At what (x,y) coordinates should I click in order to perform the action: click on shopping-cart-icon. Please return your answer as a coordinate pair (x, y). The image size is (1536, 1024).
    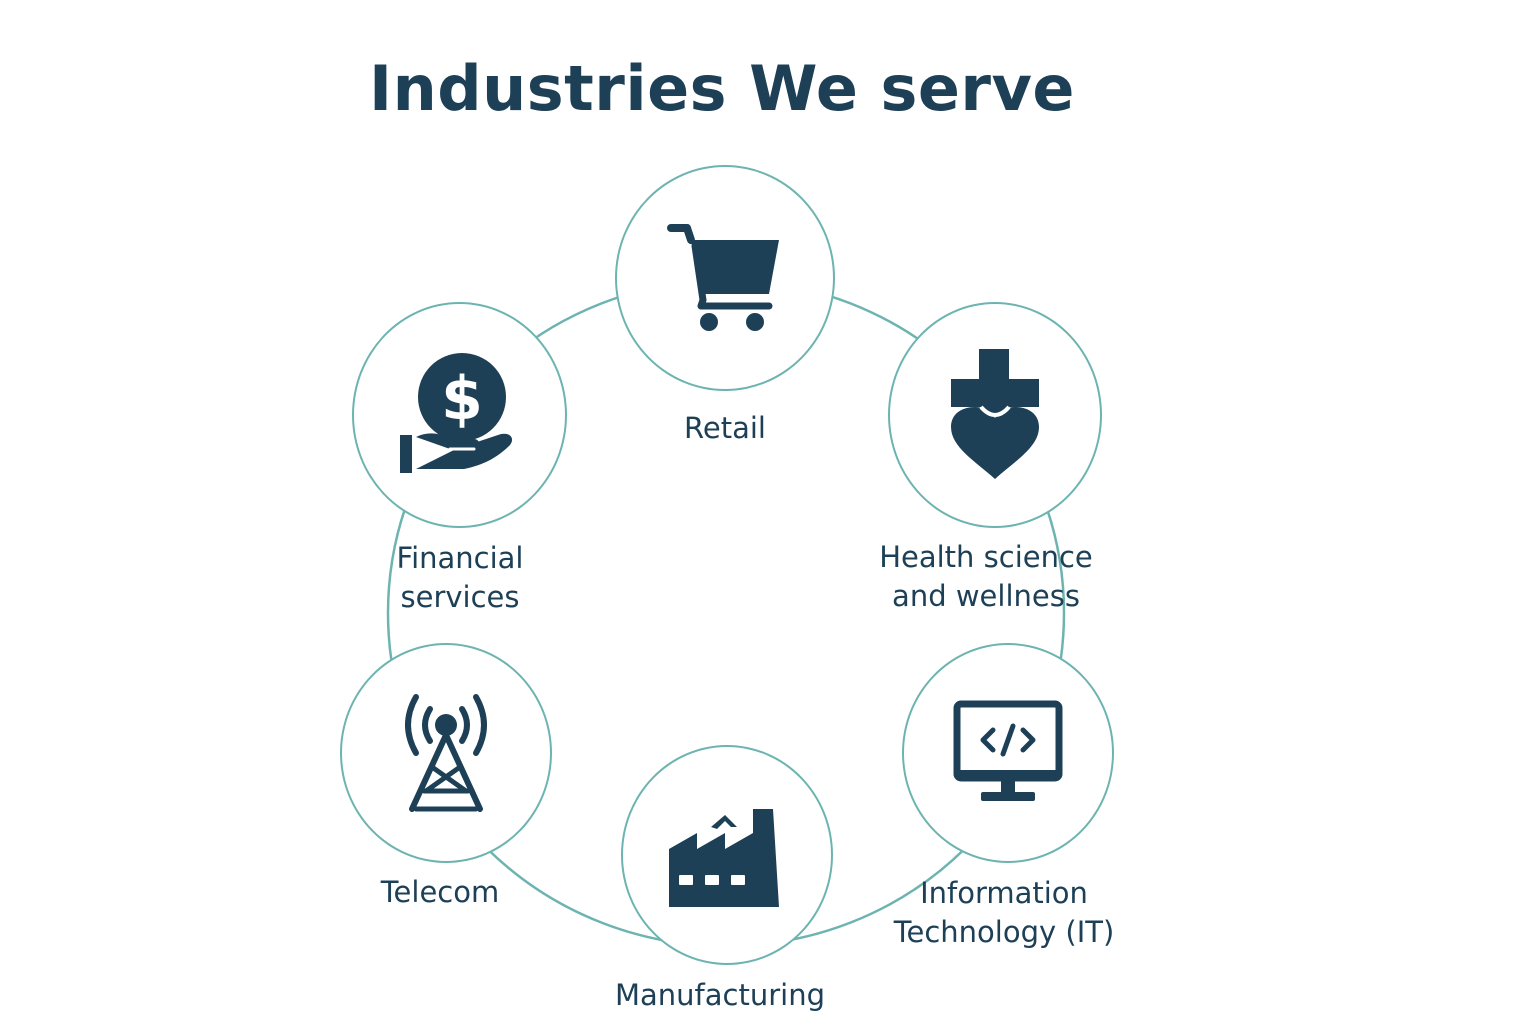
    Looking at the image, I should click on (723, 277).